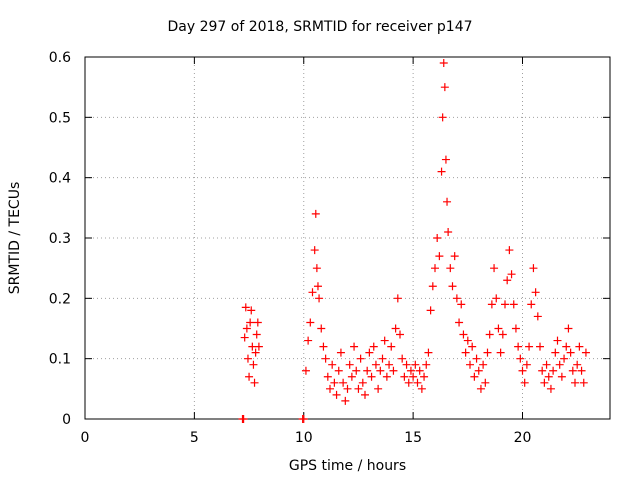  Describe the element at coordinates (194, 438) in the screenshot. I see `x-tick-label: 5` at that location.